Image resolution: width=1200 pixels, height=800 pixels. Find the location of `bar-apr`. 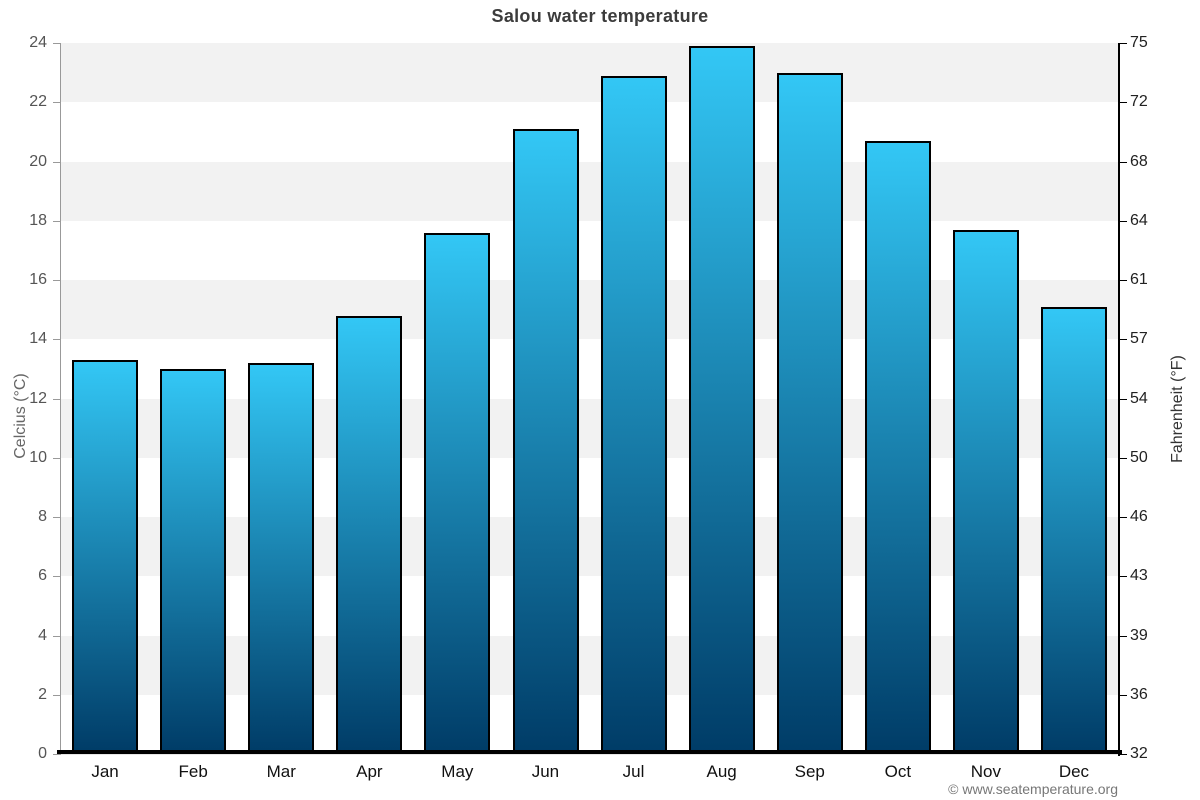

bar-apr is located at coordinates (369, 534).